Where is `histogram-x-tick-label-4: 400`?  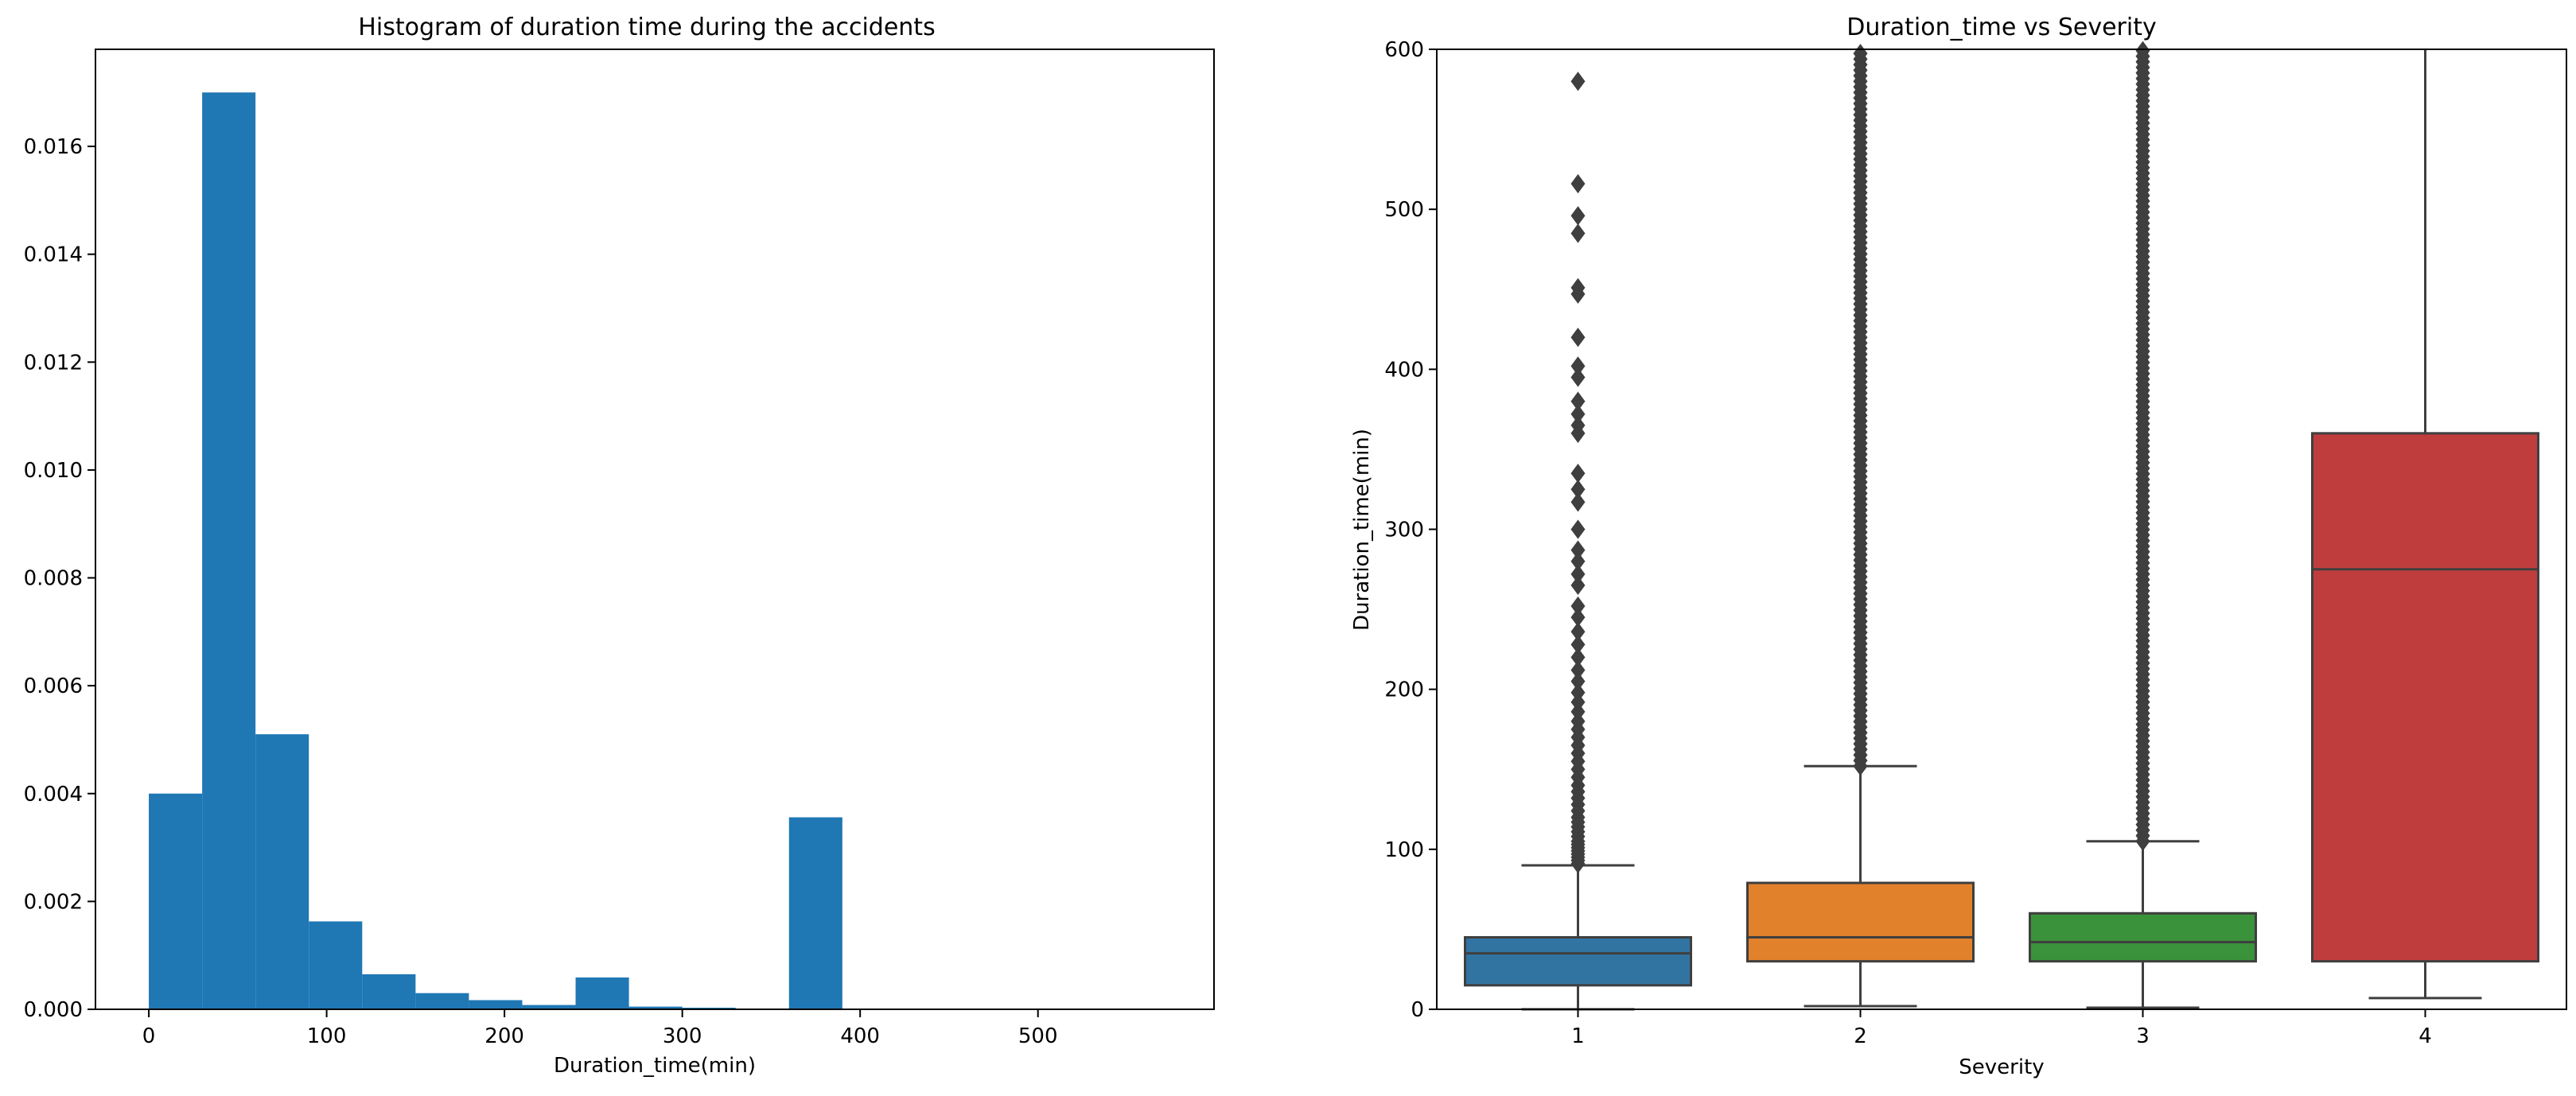 histogram-x-tick-label-4: 400 is located at coordinates (860, 1036).